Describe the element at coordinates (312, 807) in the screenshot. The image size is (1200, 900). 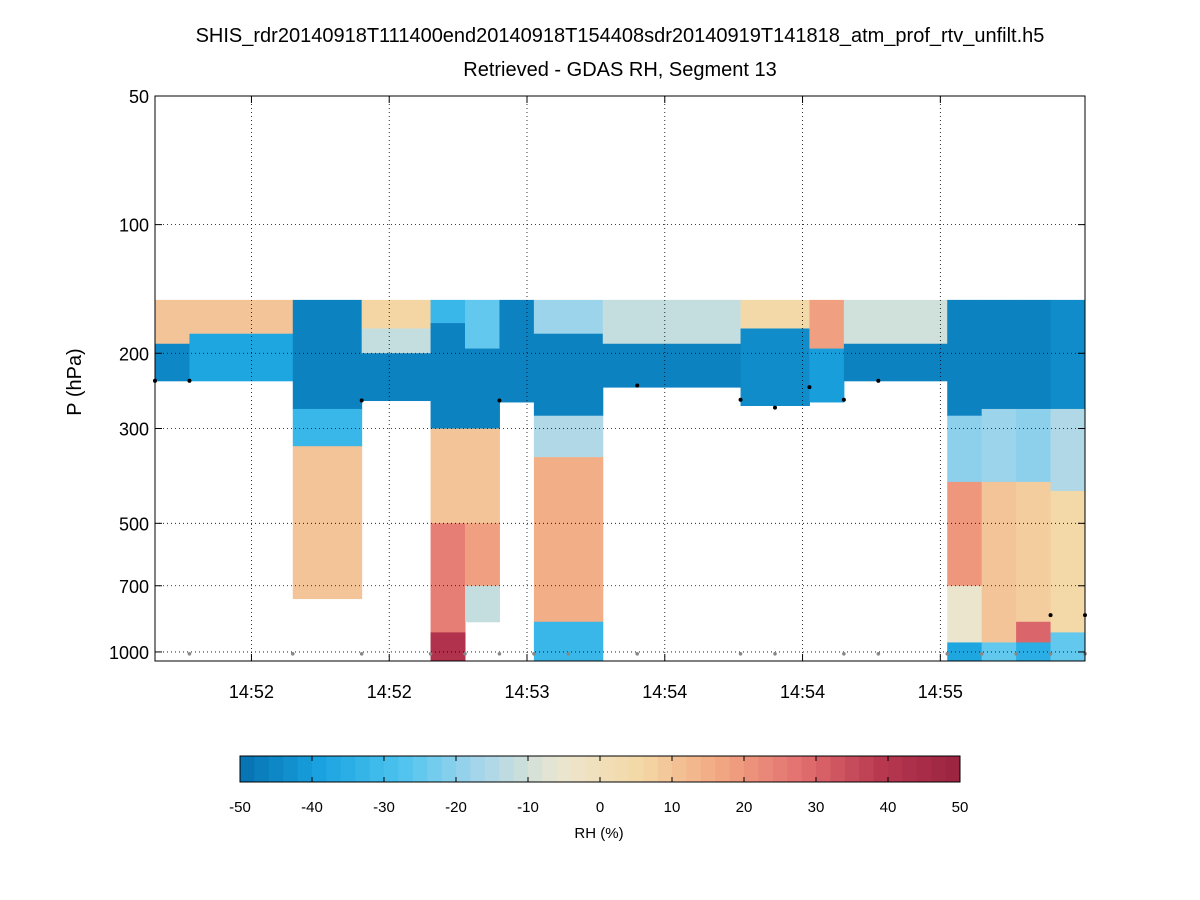
I see `colorbar-tick-label: -40` at that location.